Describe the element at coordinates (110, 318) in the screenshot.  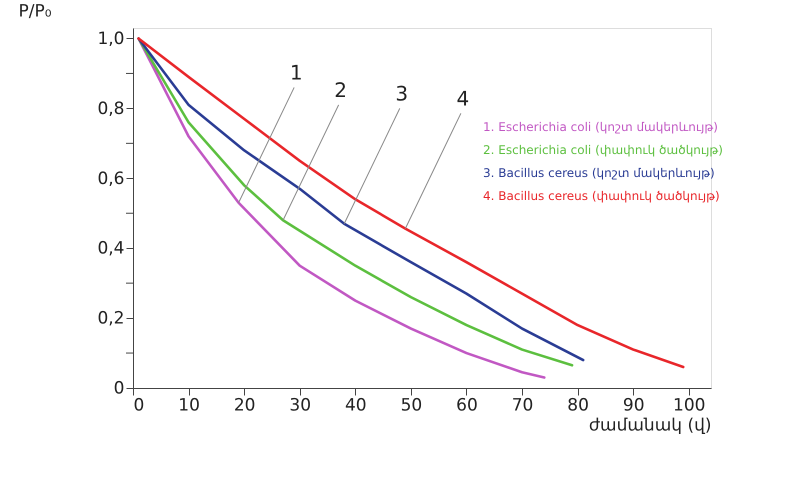
I see `y-tick-label: 0,2` at that location.